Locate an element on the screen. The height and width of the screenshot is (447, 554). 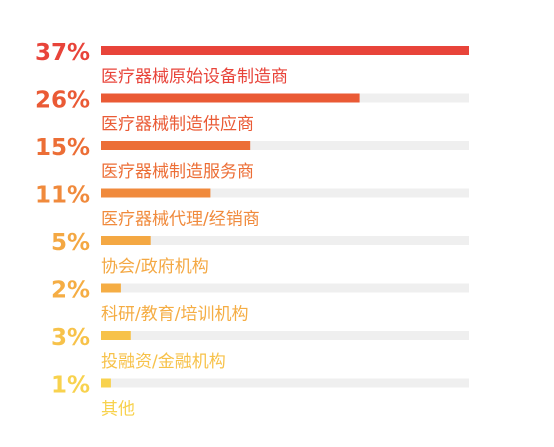
data-label: 3% is located at coordinates (70, 338).